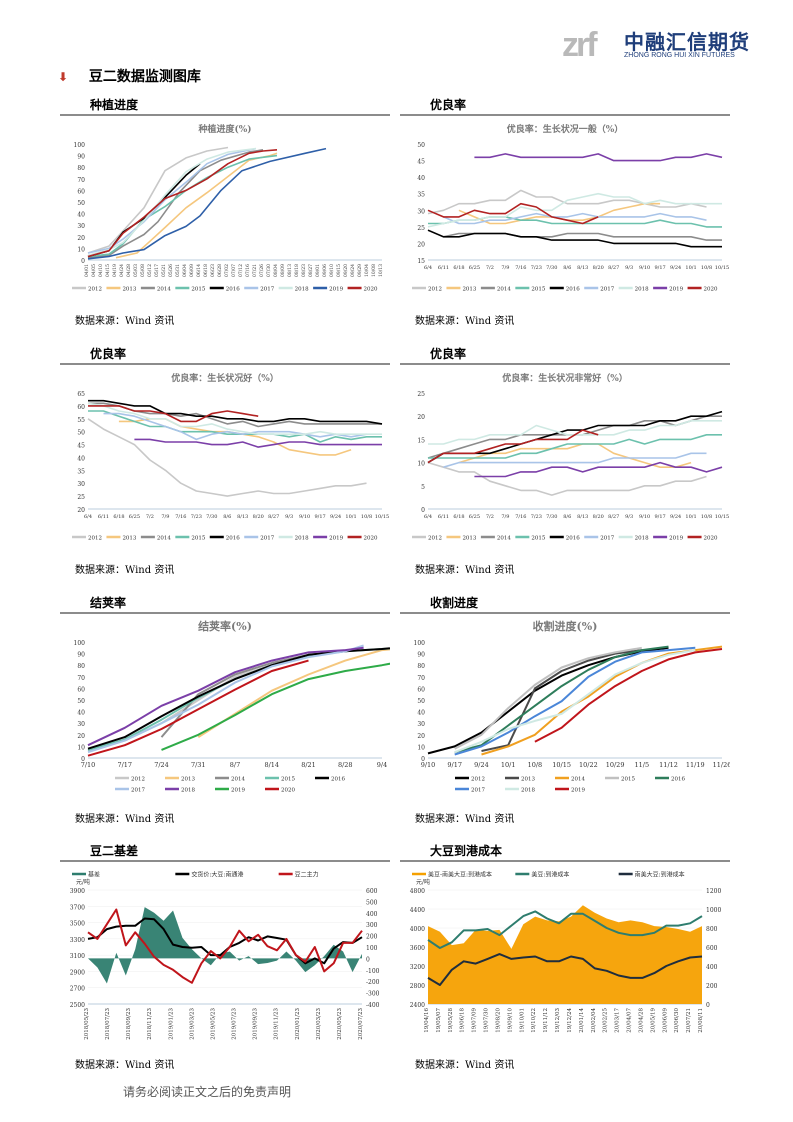 Image resolution: width=793 pixels, height=1122 pixels. What do you see at coordinates (206, 270) in the screenshot?
I see `x-tick-label: 06/18` at bounding box center [206, 270].